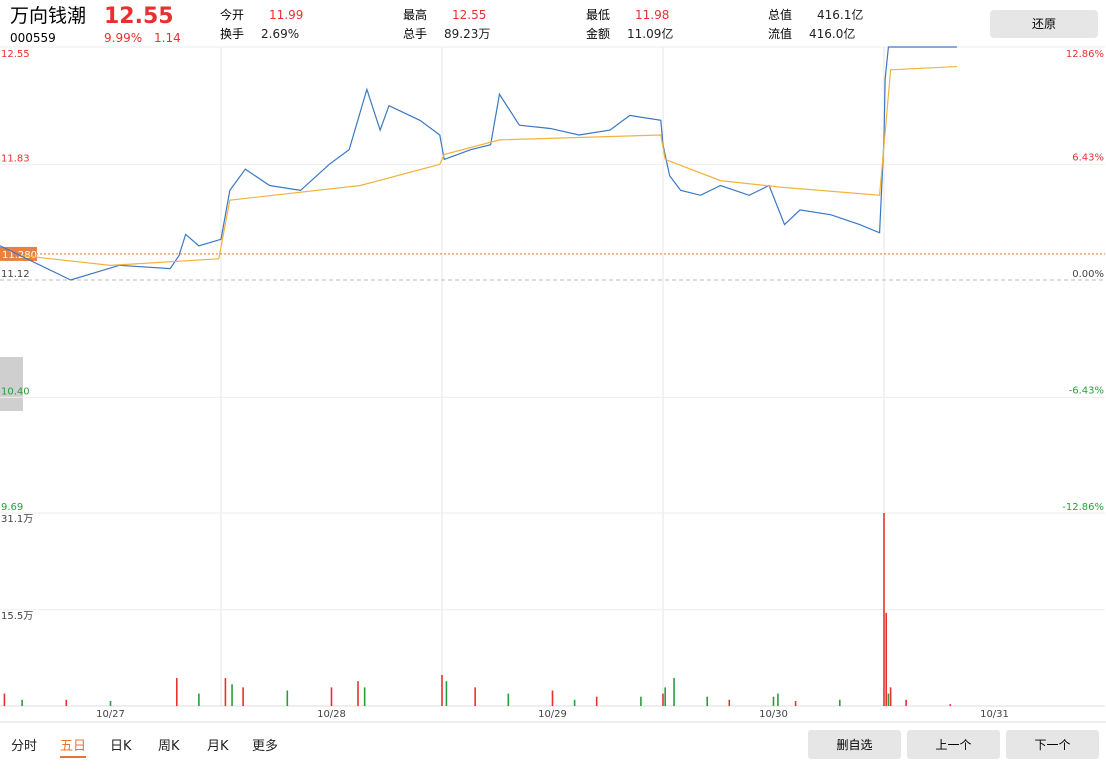 Image resolution: width=1106 pixels, height=772 pixels. I want to click on scroll-handle, so click(11, 384).